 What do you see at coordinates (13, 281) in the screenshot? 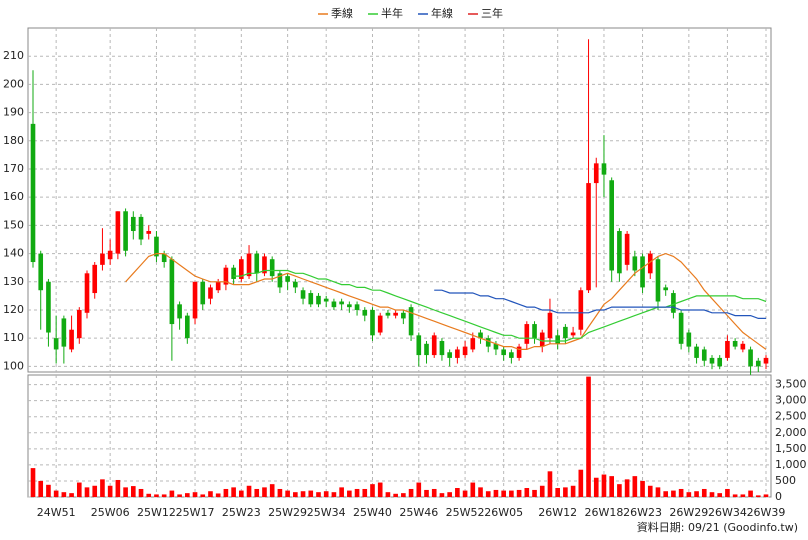
I see `y-tick-label: 130` at bounding box center [13, 281].